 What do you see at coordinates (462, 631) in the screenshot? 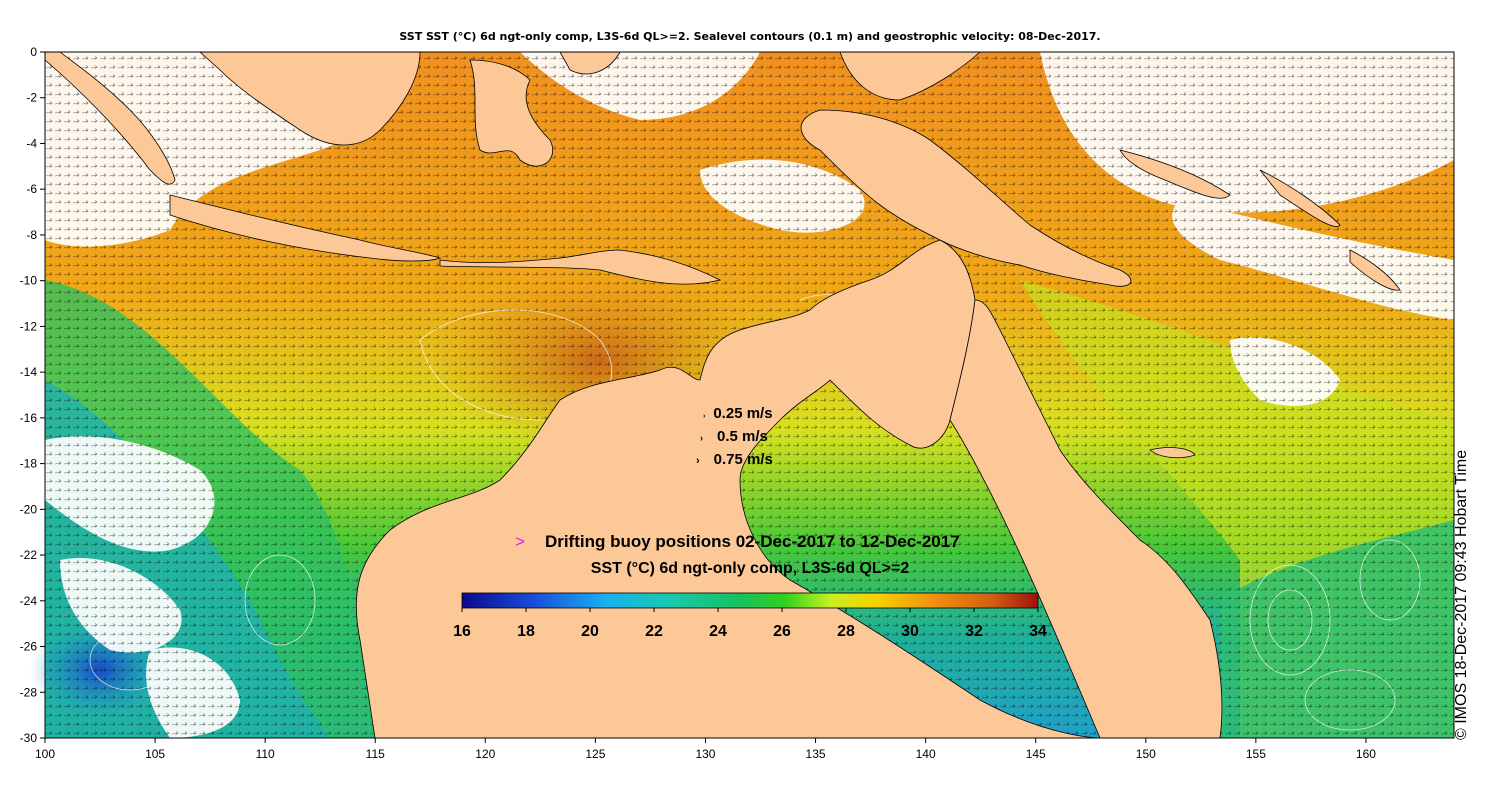
I see `colorbar-tick-label: 16` at bounding box center [462, 631].